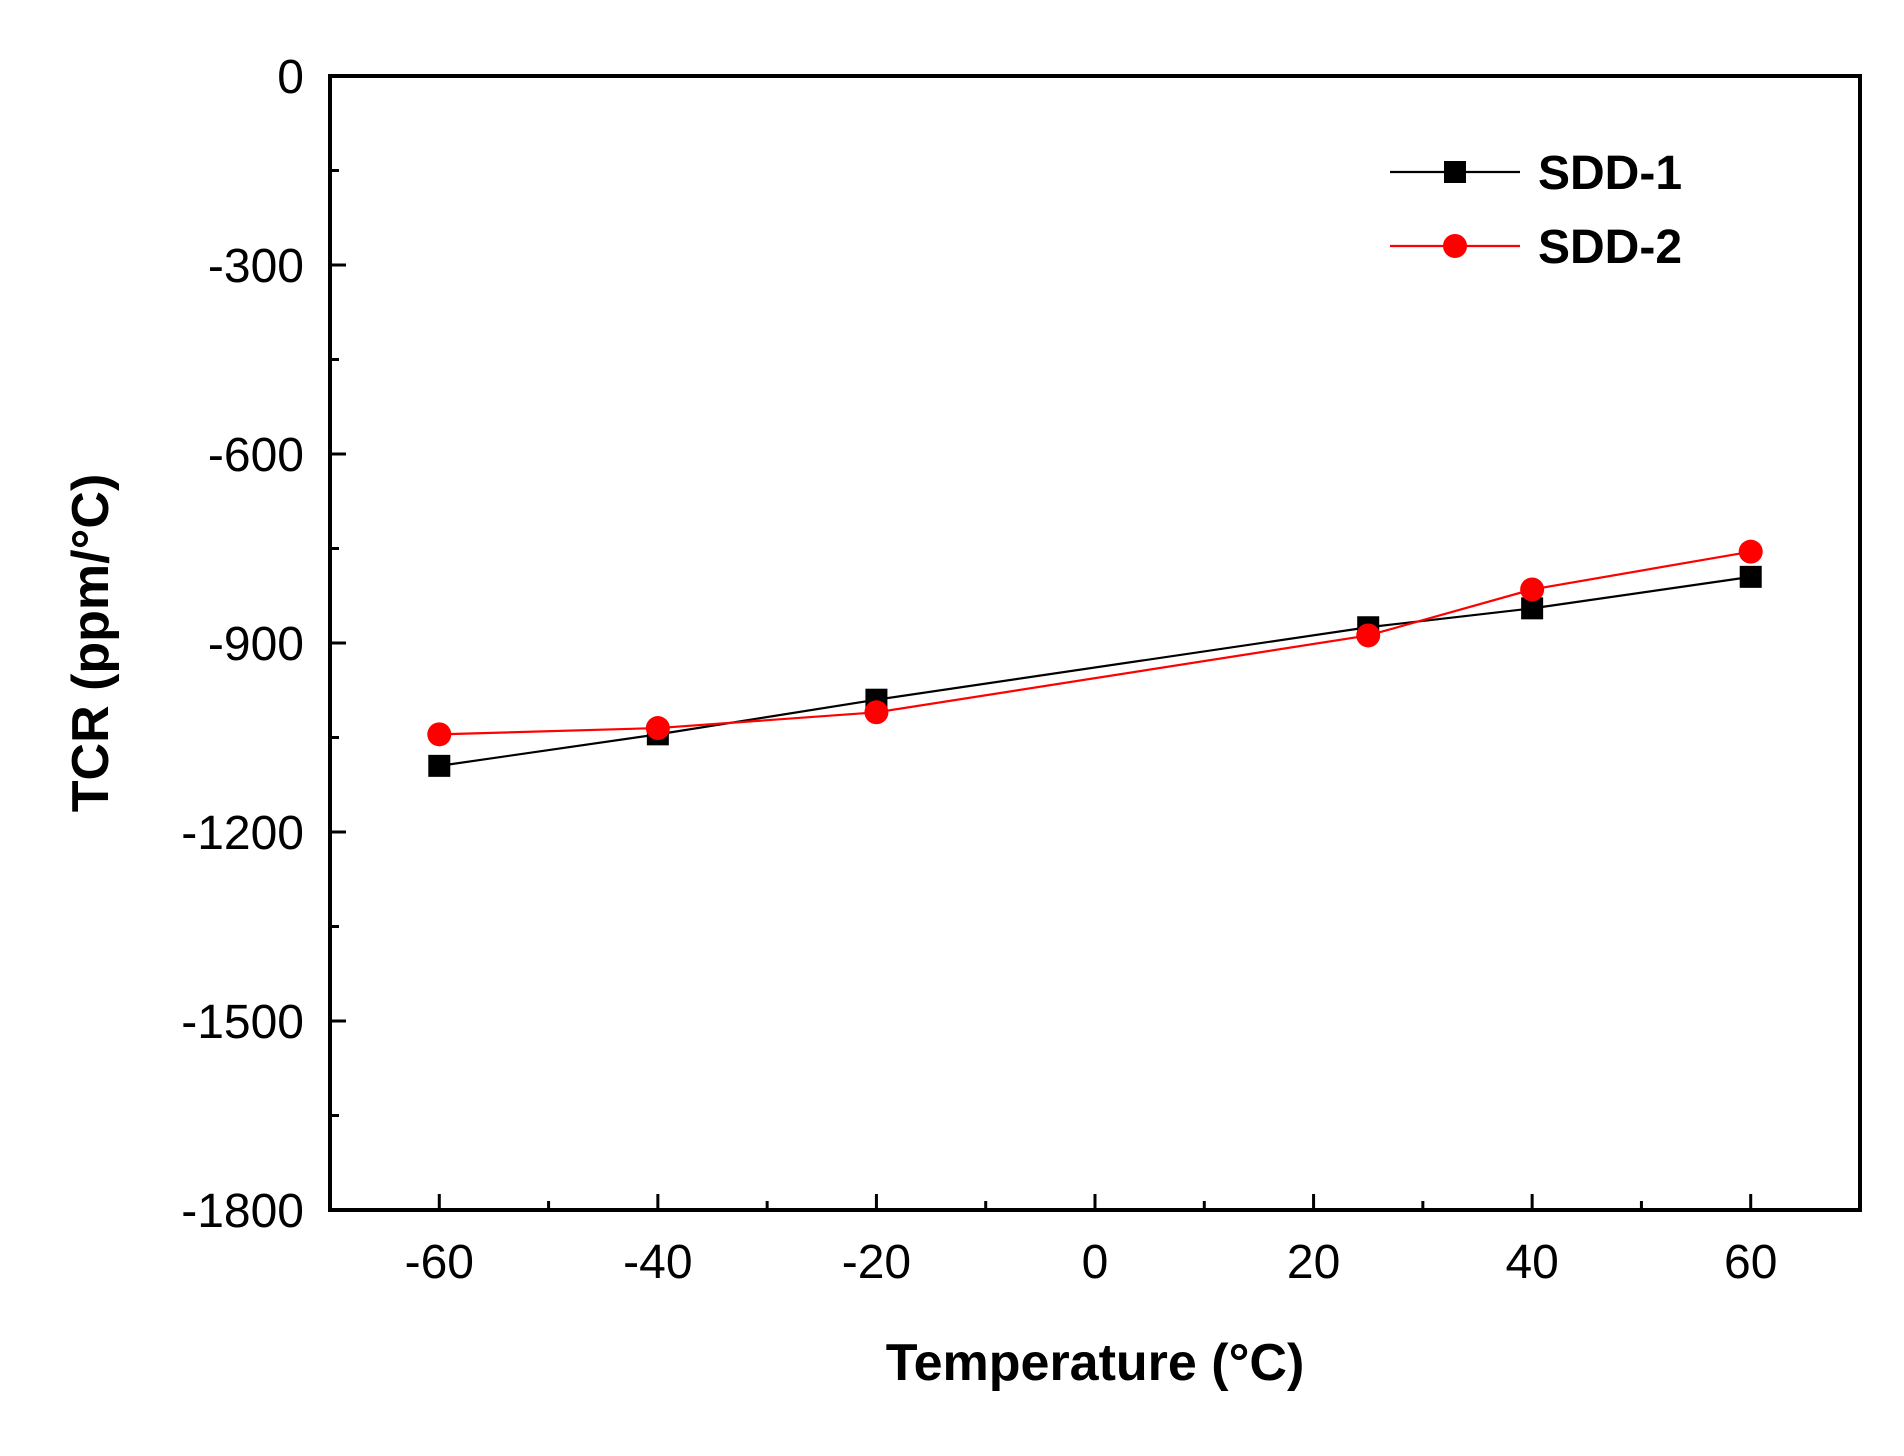  What do you see at coordinates (290, 77) in the screenshot?
I see `y-tick-label: 0` at bounding box center [290, 77].